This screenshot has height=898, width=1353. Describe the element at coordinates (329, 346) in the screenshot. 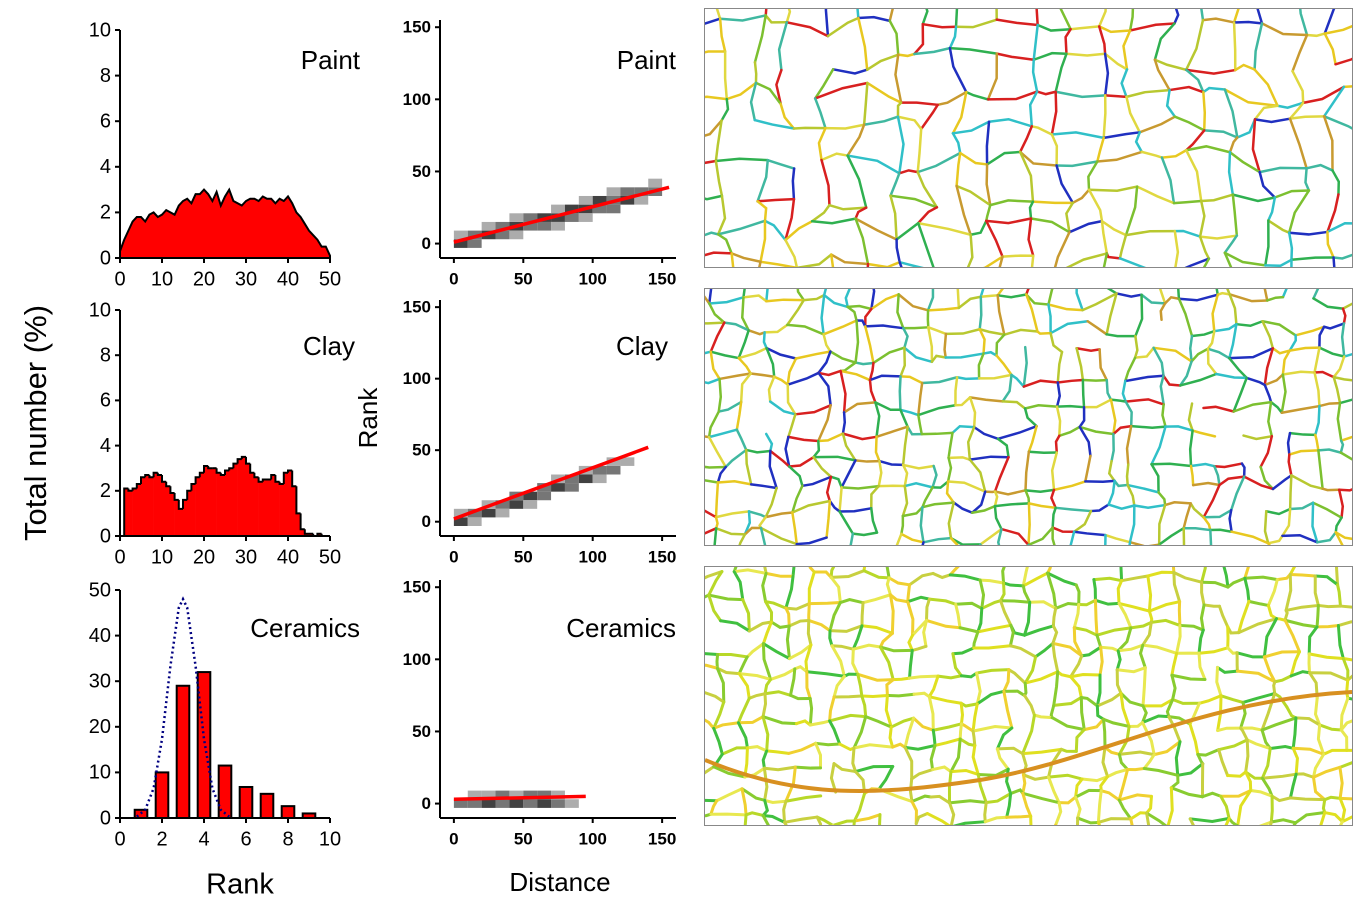

I see `panel-title: Clay` at that location.